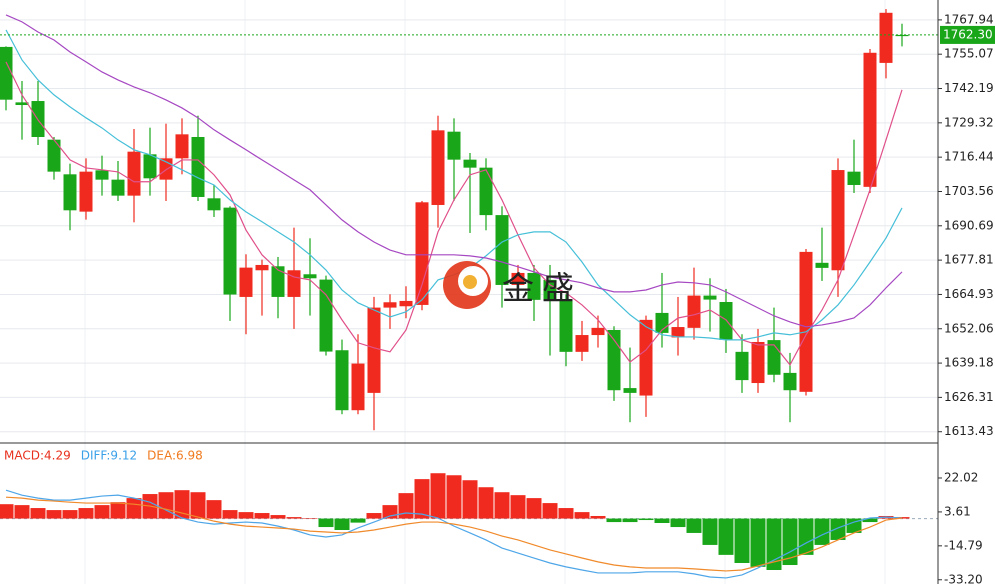 The width and height of the screenshot is (995, 584). What do you see at coordinates (961, 477) in the screenshot?
I see `y-tick-label: 22.02` at bounding box center [961, 477].